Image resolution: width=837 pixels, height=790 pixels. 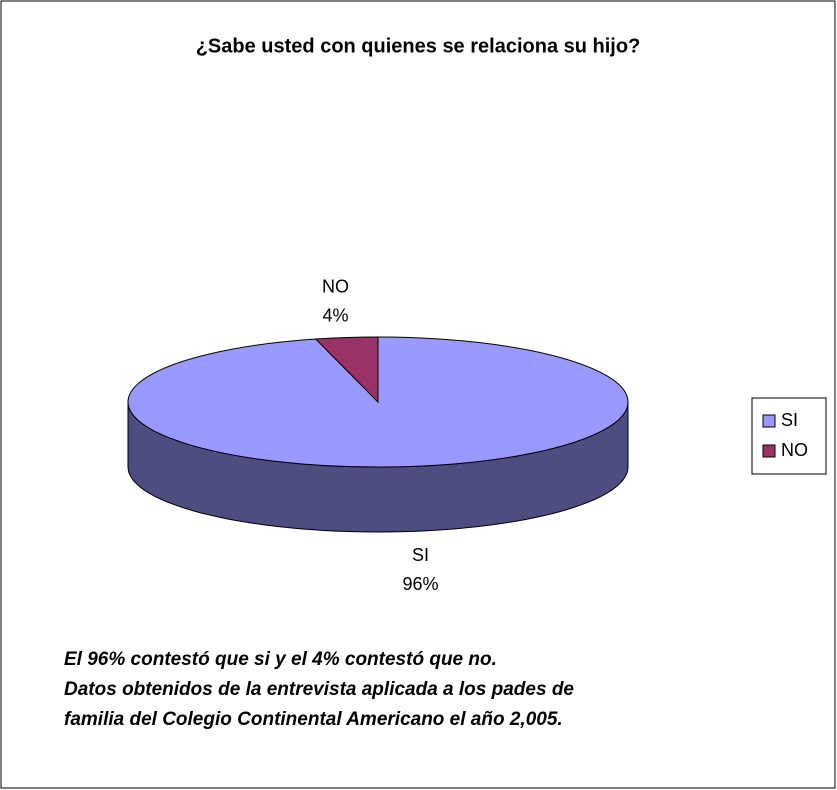 I want to click on legend-label: NO, so click(x=794, y=450).